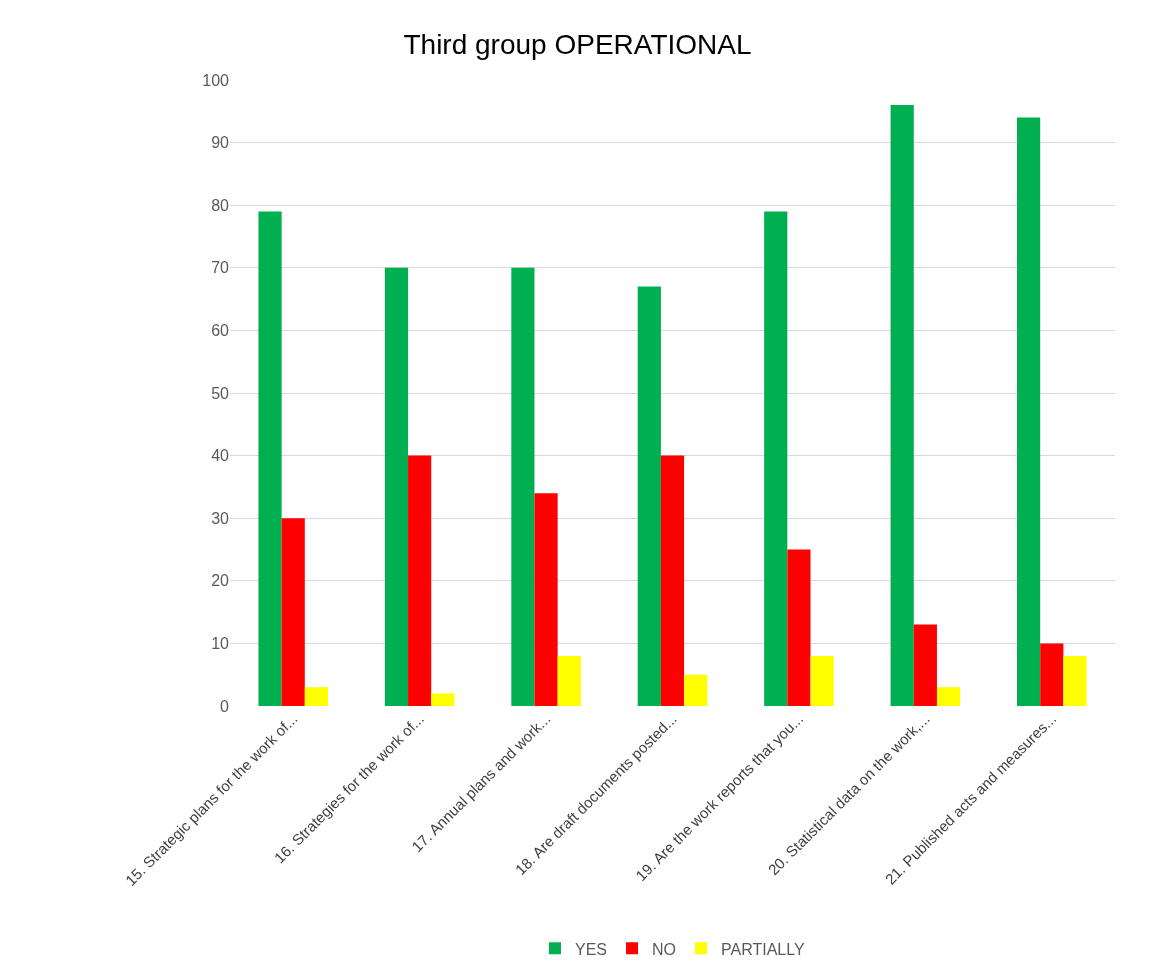 Image resolution: width=1155 pixels, height=977 pixels. I want to click on chart-title: Third group OPERATIONAL, so click(577, 44).